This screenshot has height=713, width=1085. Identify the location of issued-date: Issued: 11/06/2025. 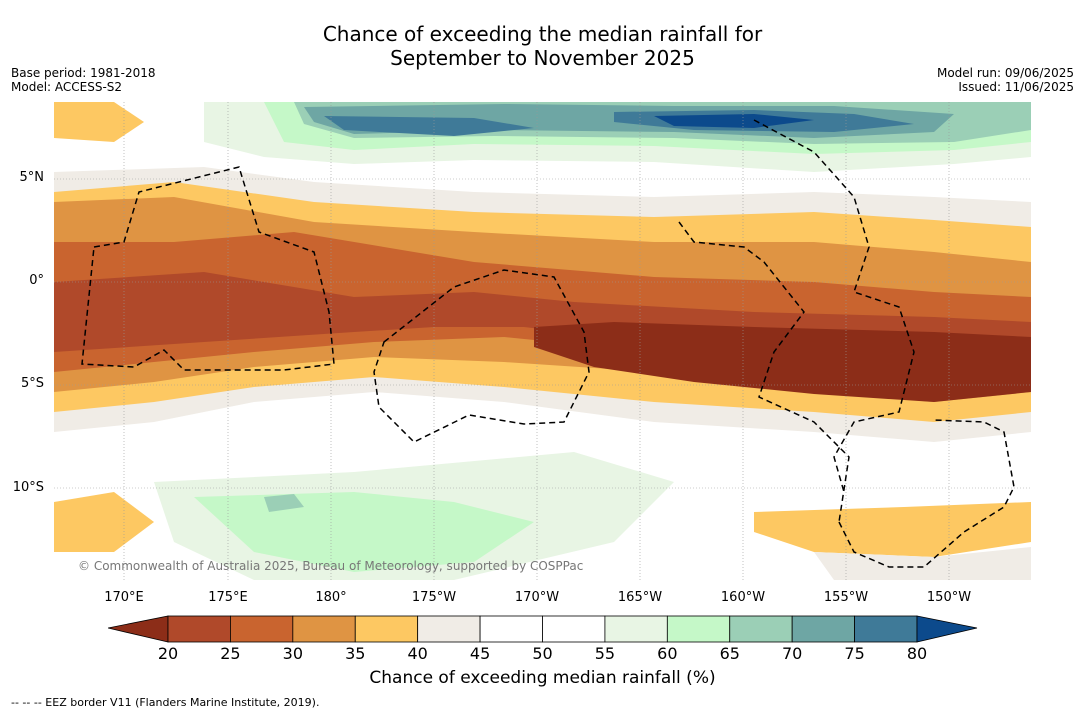
(1016, 87).